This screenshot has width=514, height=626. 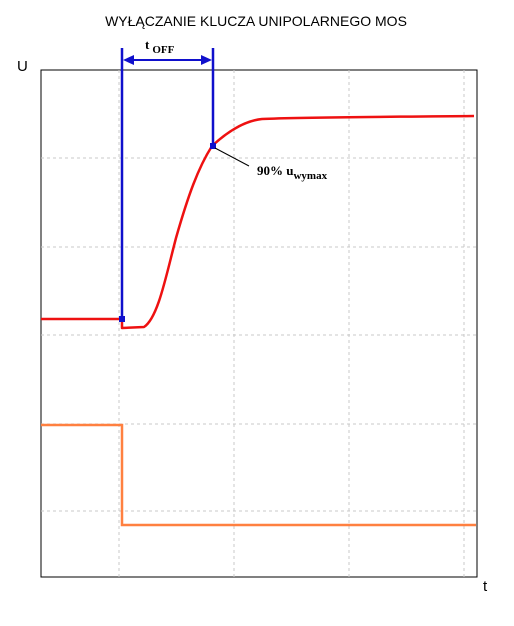 What do you see at coordinates (213, 146) in the screenshot?
I see `t-off-end-point` at bounding box center [213, 146].